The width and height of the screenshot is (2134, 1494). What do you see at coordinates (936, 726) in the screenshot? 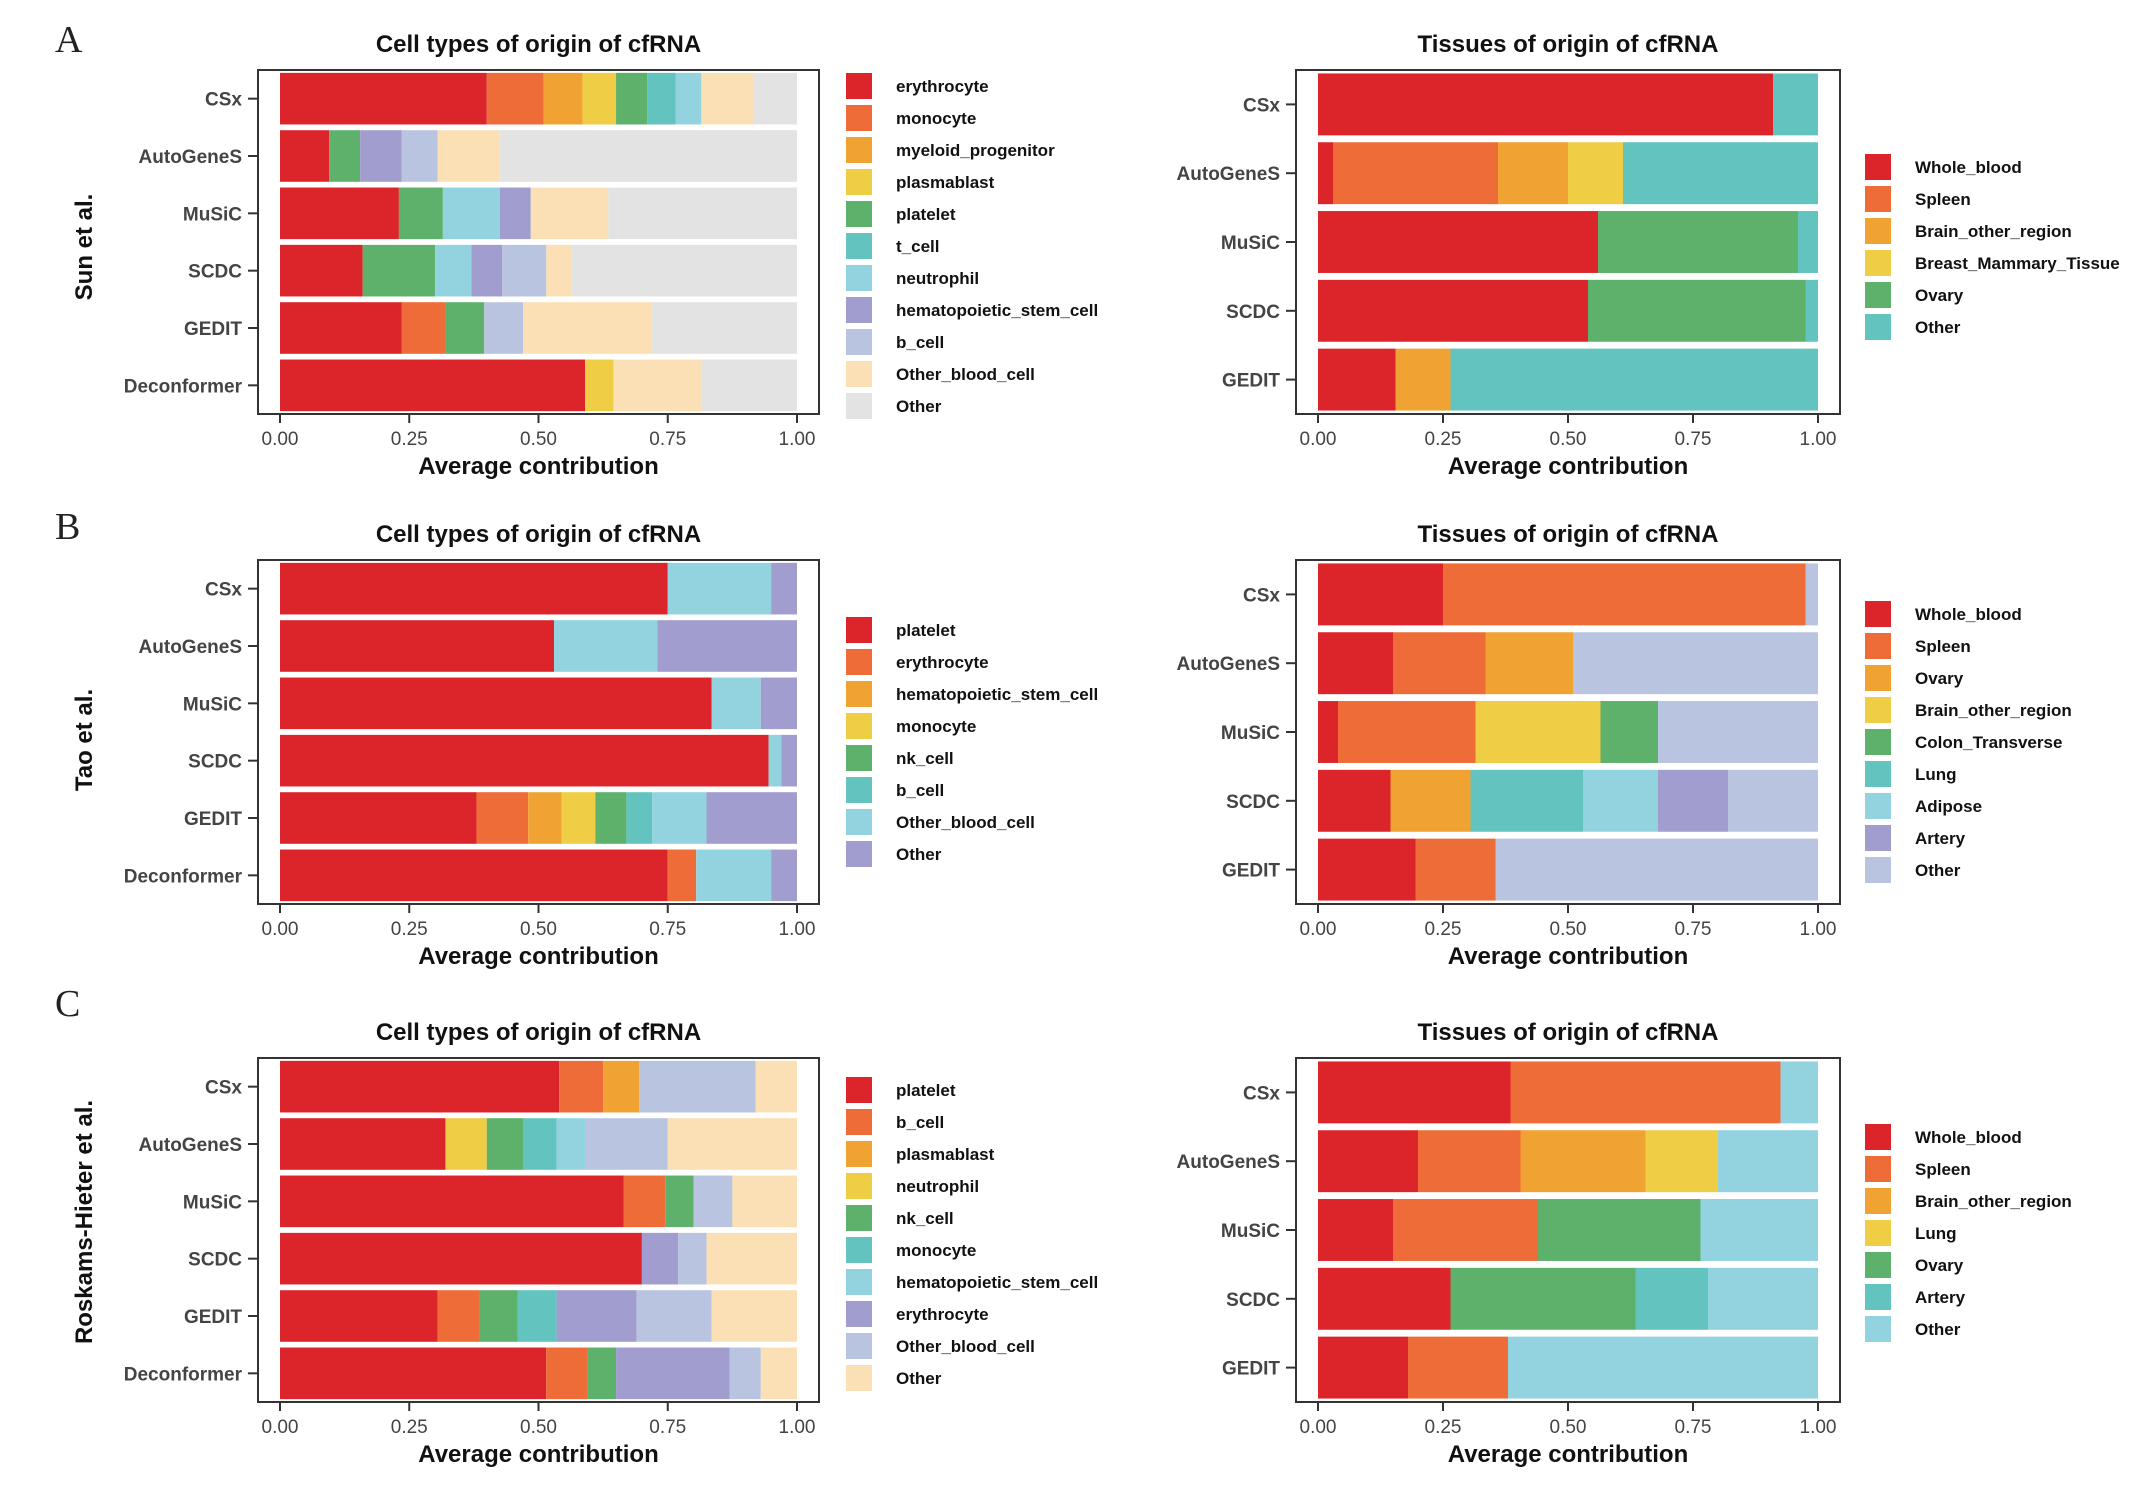
I see `legend-label-monocyte: monocyte` at bounding box center [936, 726].